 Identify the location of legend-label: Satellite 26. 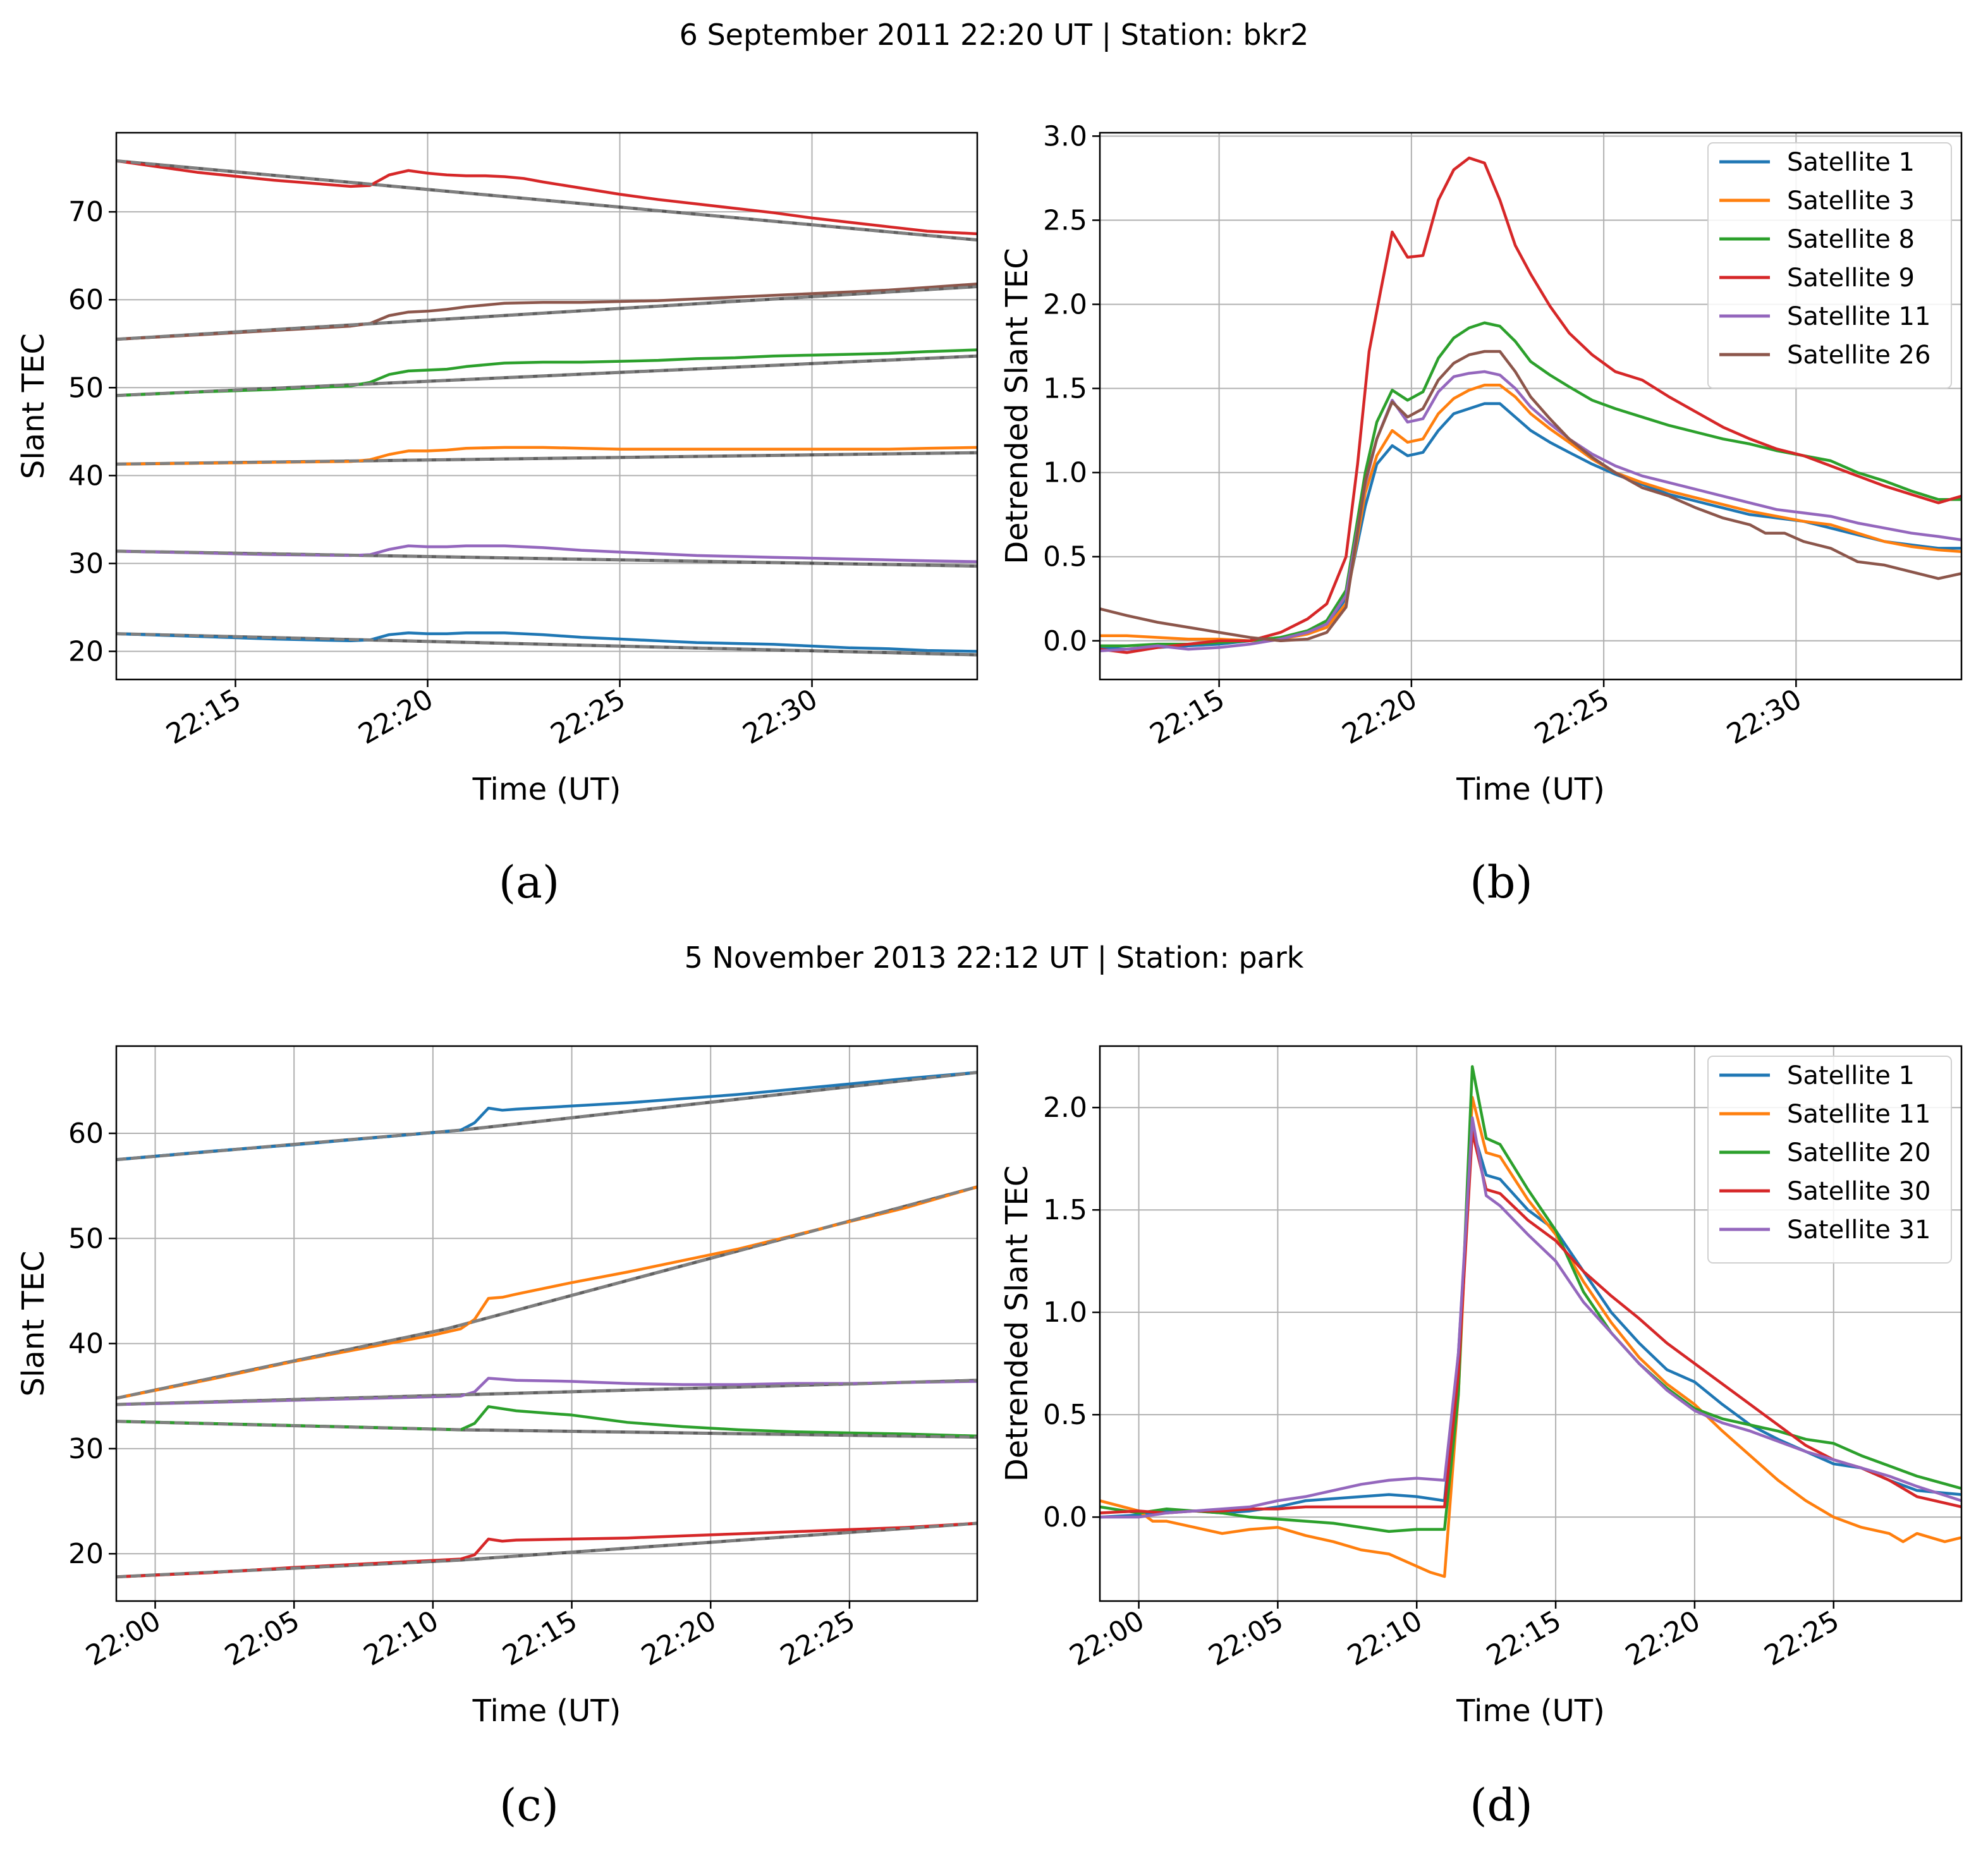
(1858, 355).